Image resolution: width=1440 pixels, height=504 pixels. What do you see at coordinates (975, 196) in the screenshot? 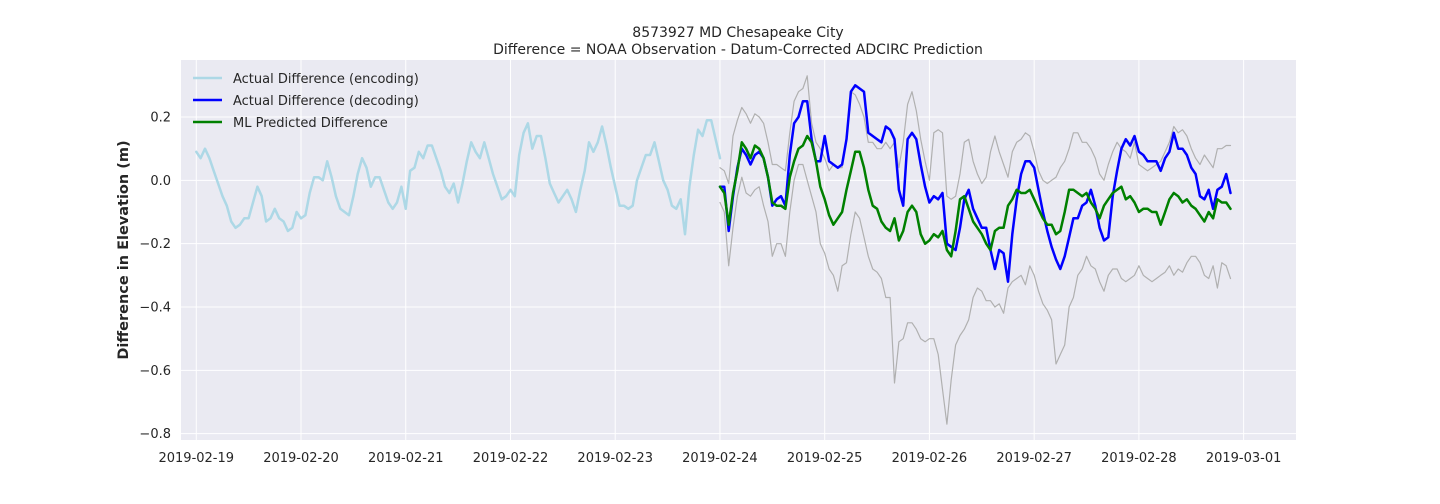
I see `series-predicted-line` at bounding box center [975, 196].